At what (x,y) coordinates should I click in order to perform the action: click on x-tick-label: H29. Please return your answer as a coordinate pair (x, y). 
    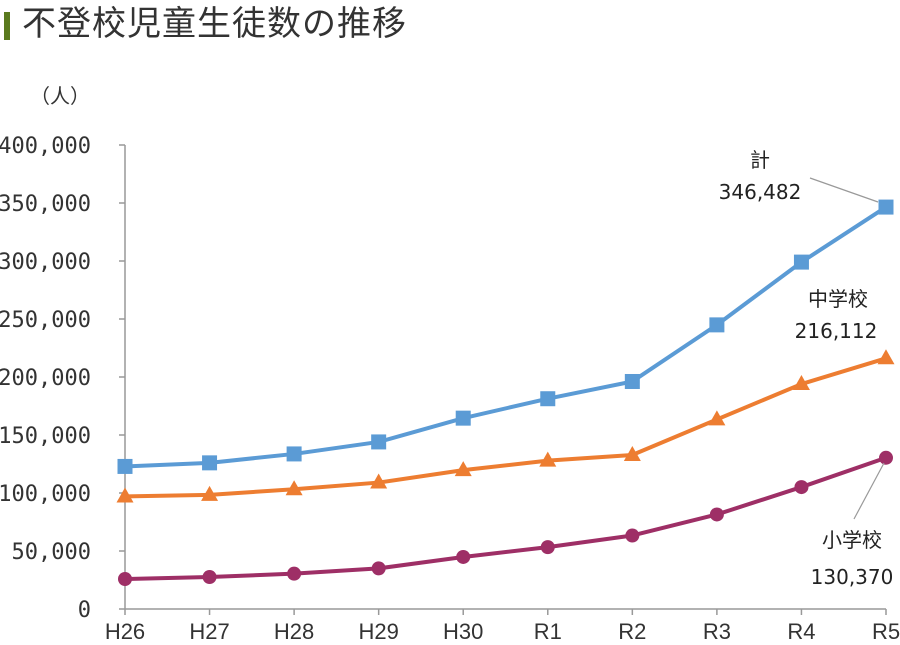
    Looking at the image, I should click on (378, 631).